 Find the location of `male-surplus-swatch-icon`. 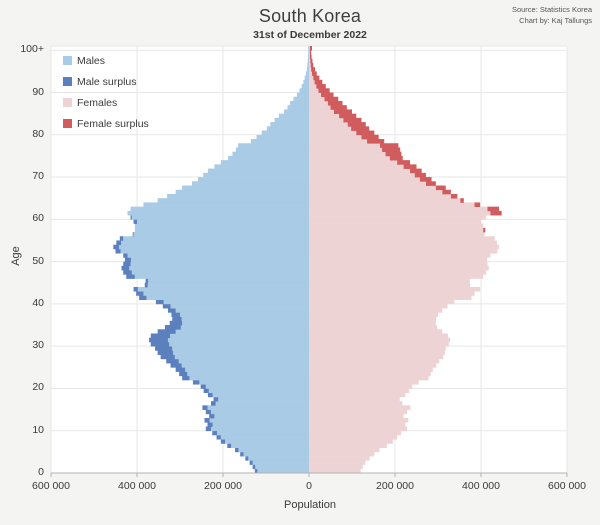

male-surplus-swatch-icon is located at coordinates (67, 81).